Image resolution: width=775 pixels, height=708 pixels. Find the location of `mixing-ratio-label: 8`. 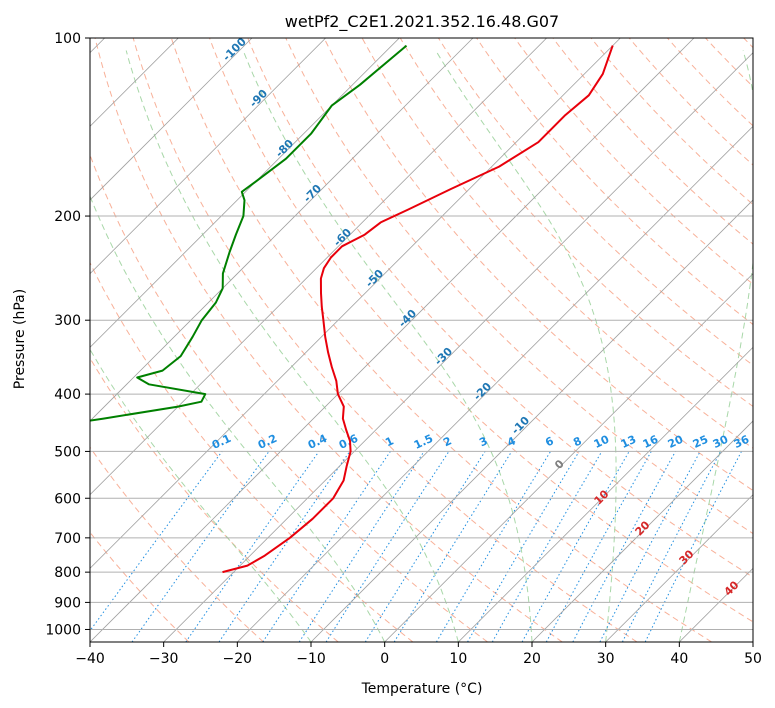

mixing-ratio-label: 8 is located at coordinates (577, 441).